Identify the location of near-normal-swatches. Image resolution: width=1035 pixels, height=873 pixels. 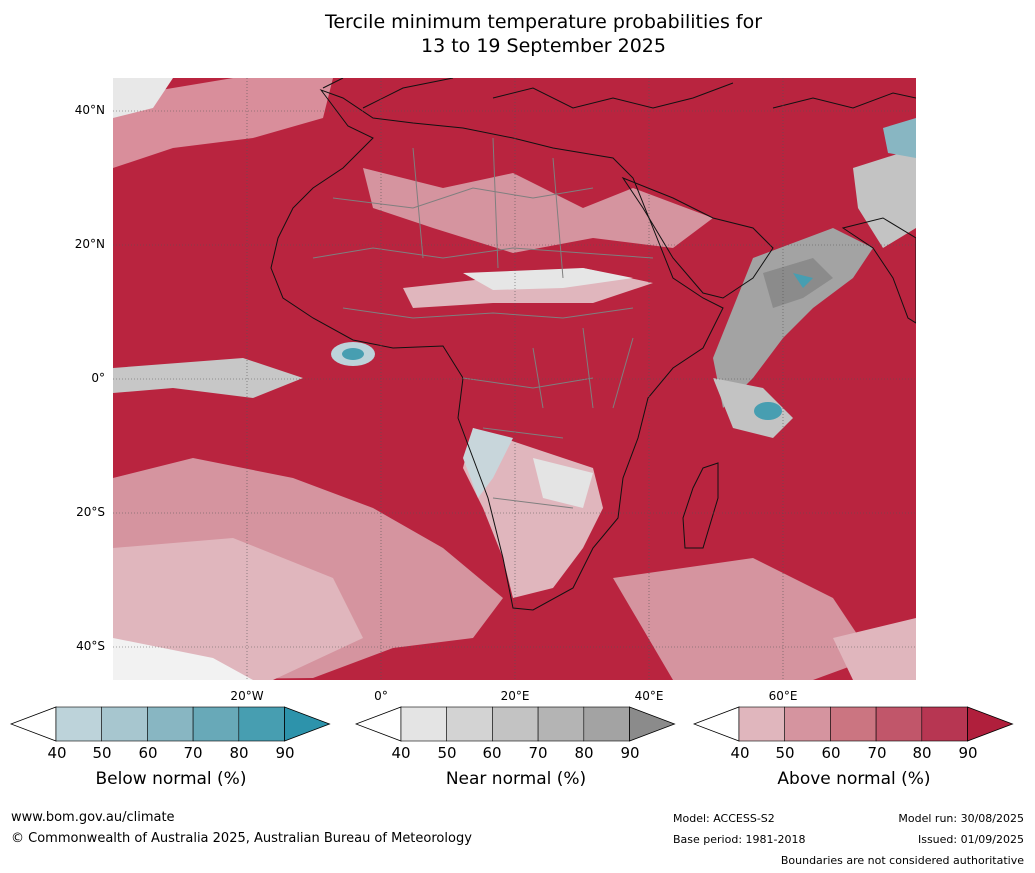
(515, 724).